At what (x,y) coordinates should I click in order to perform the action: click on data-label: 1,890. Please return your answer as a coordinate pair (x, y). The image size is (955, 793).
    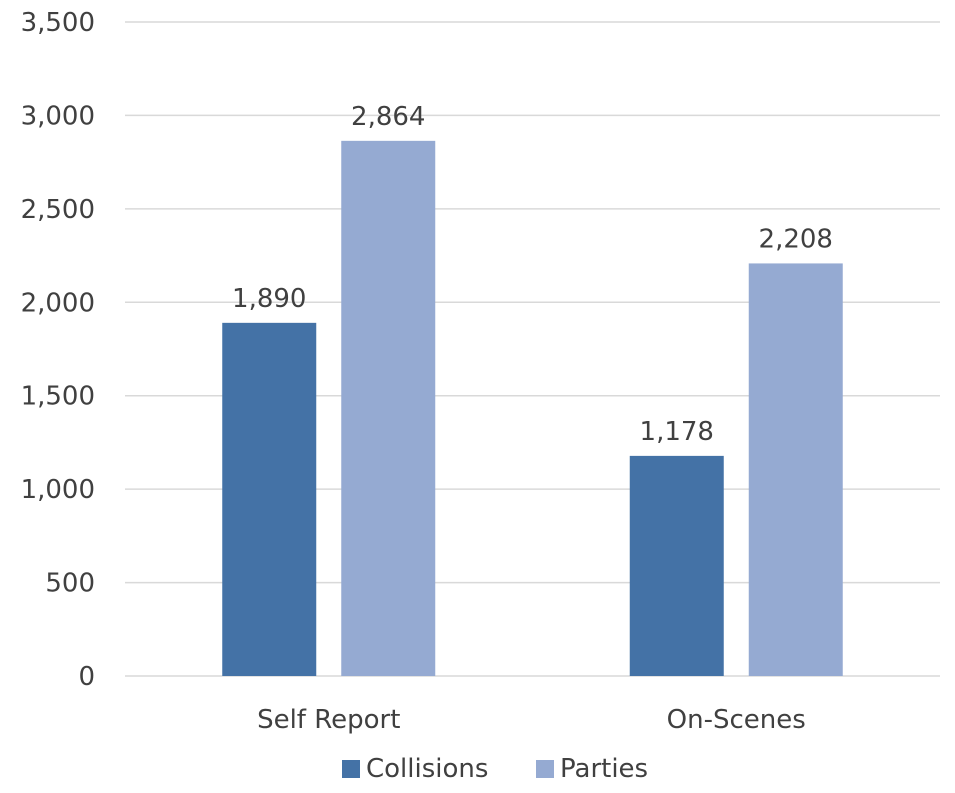
    Looking at the image, I should click on (269, 299).